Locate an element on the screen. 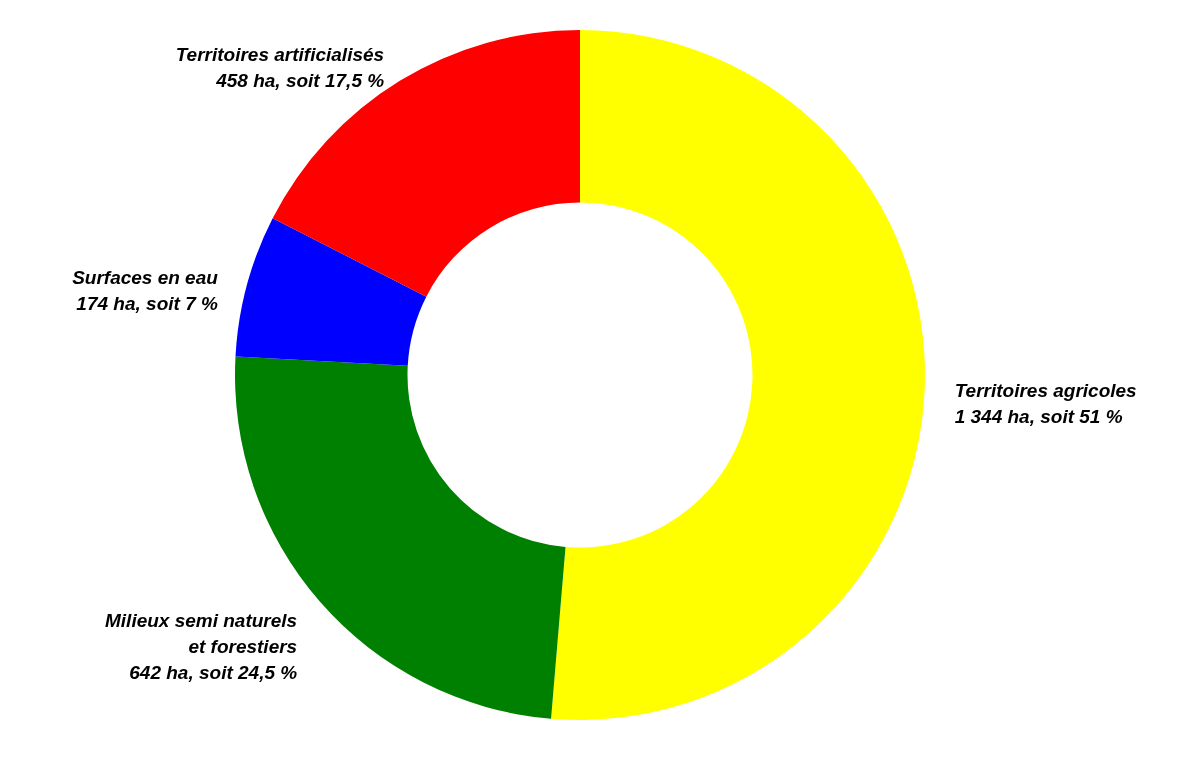 This screenshot has width=1183, height=769. donut-slice is located at coordinates (331, 292).